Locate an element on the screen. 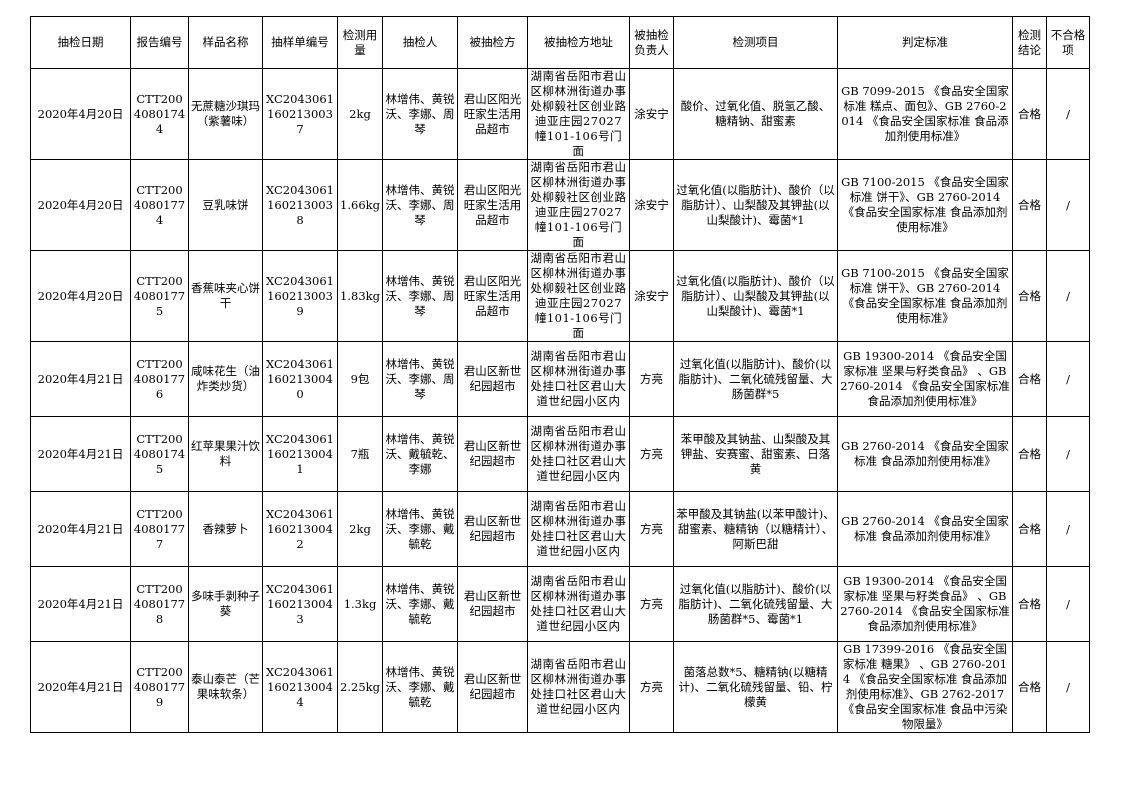 This screenshot has height=793, width=1122. cell-sample-name: 豆乳味饼 is located at coordinates (225, 205).